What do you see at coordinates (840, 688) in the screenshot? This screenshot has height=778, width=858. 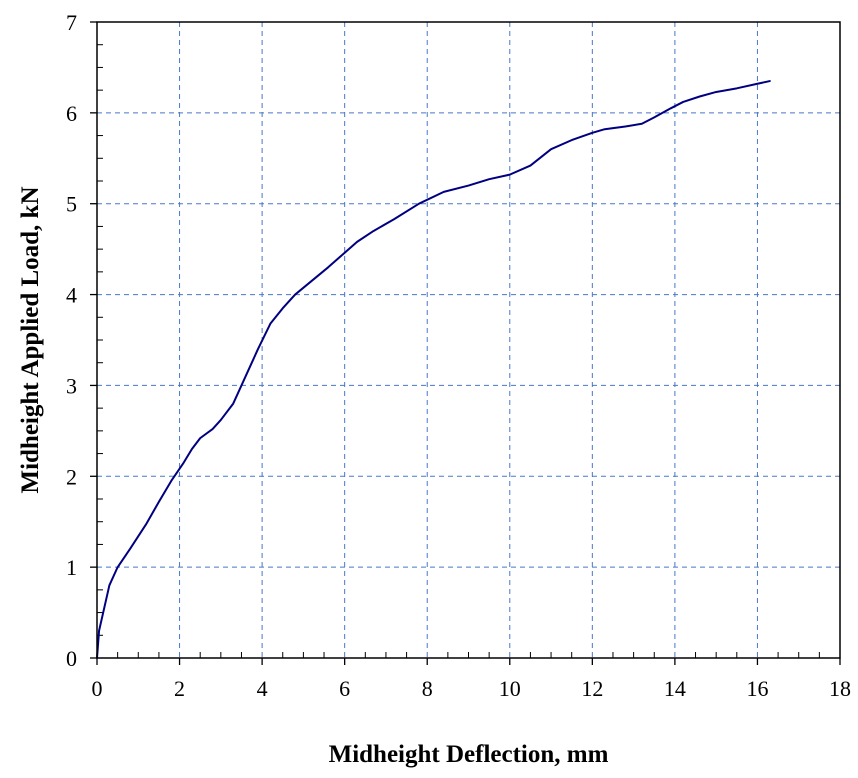 I see `x-tick-label: 18` at bounding box center [840, 688].